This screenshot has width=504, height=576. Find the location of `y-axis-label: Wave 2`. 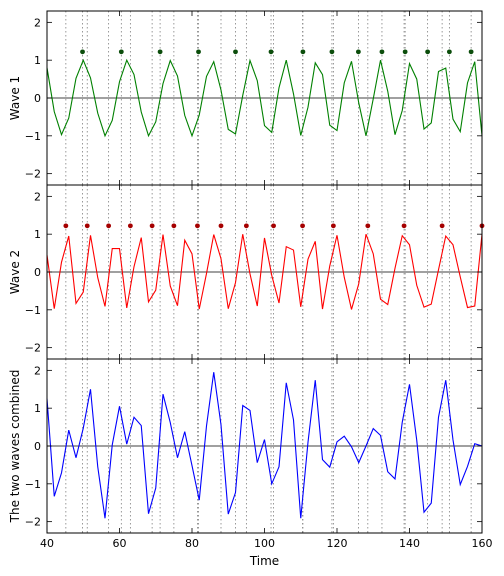

y-axis-label: Wave 2 is located at coordinates (15, 272).